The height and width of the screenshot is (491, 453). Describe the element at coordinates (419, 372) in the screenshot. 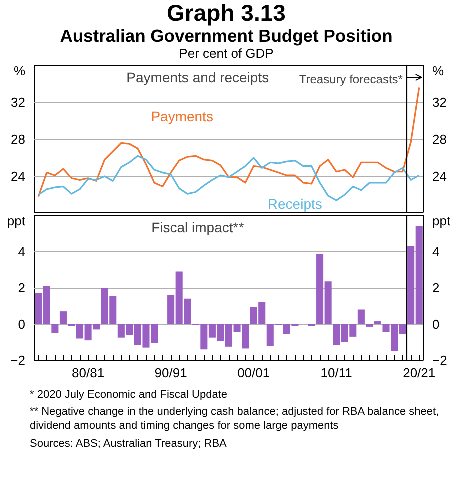

I see `x-tick-label: 20/21` at that location.